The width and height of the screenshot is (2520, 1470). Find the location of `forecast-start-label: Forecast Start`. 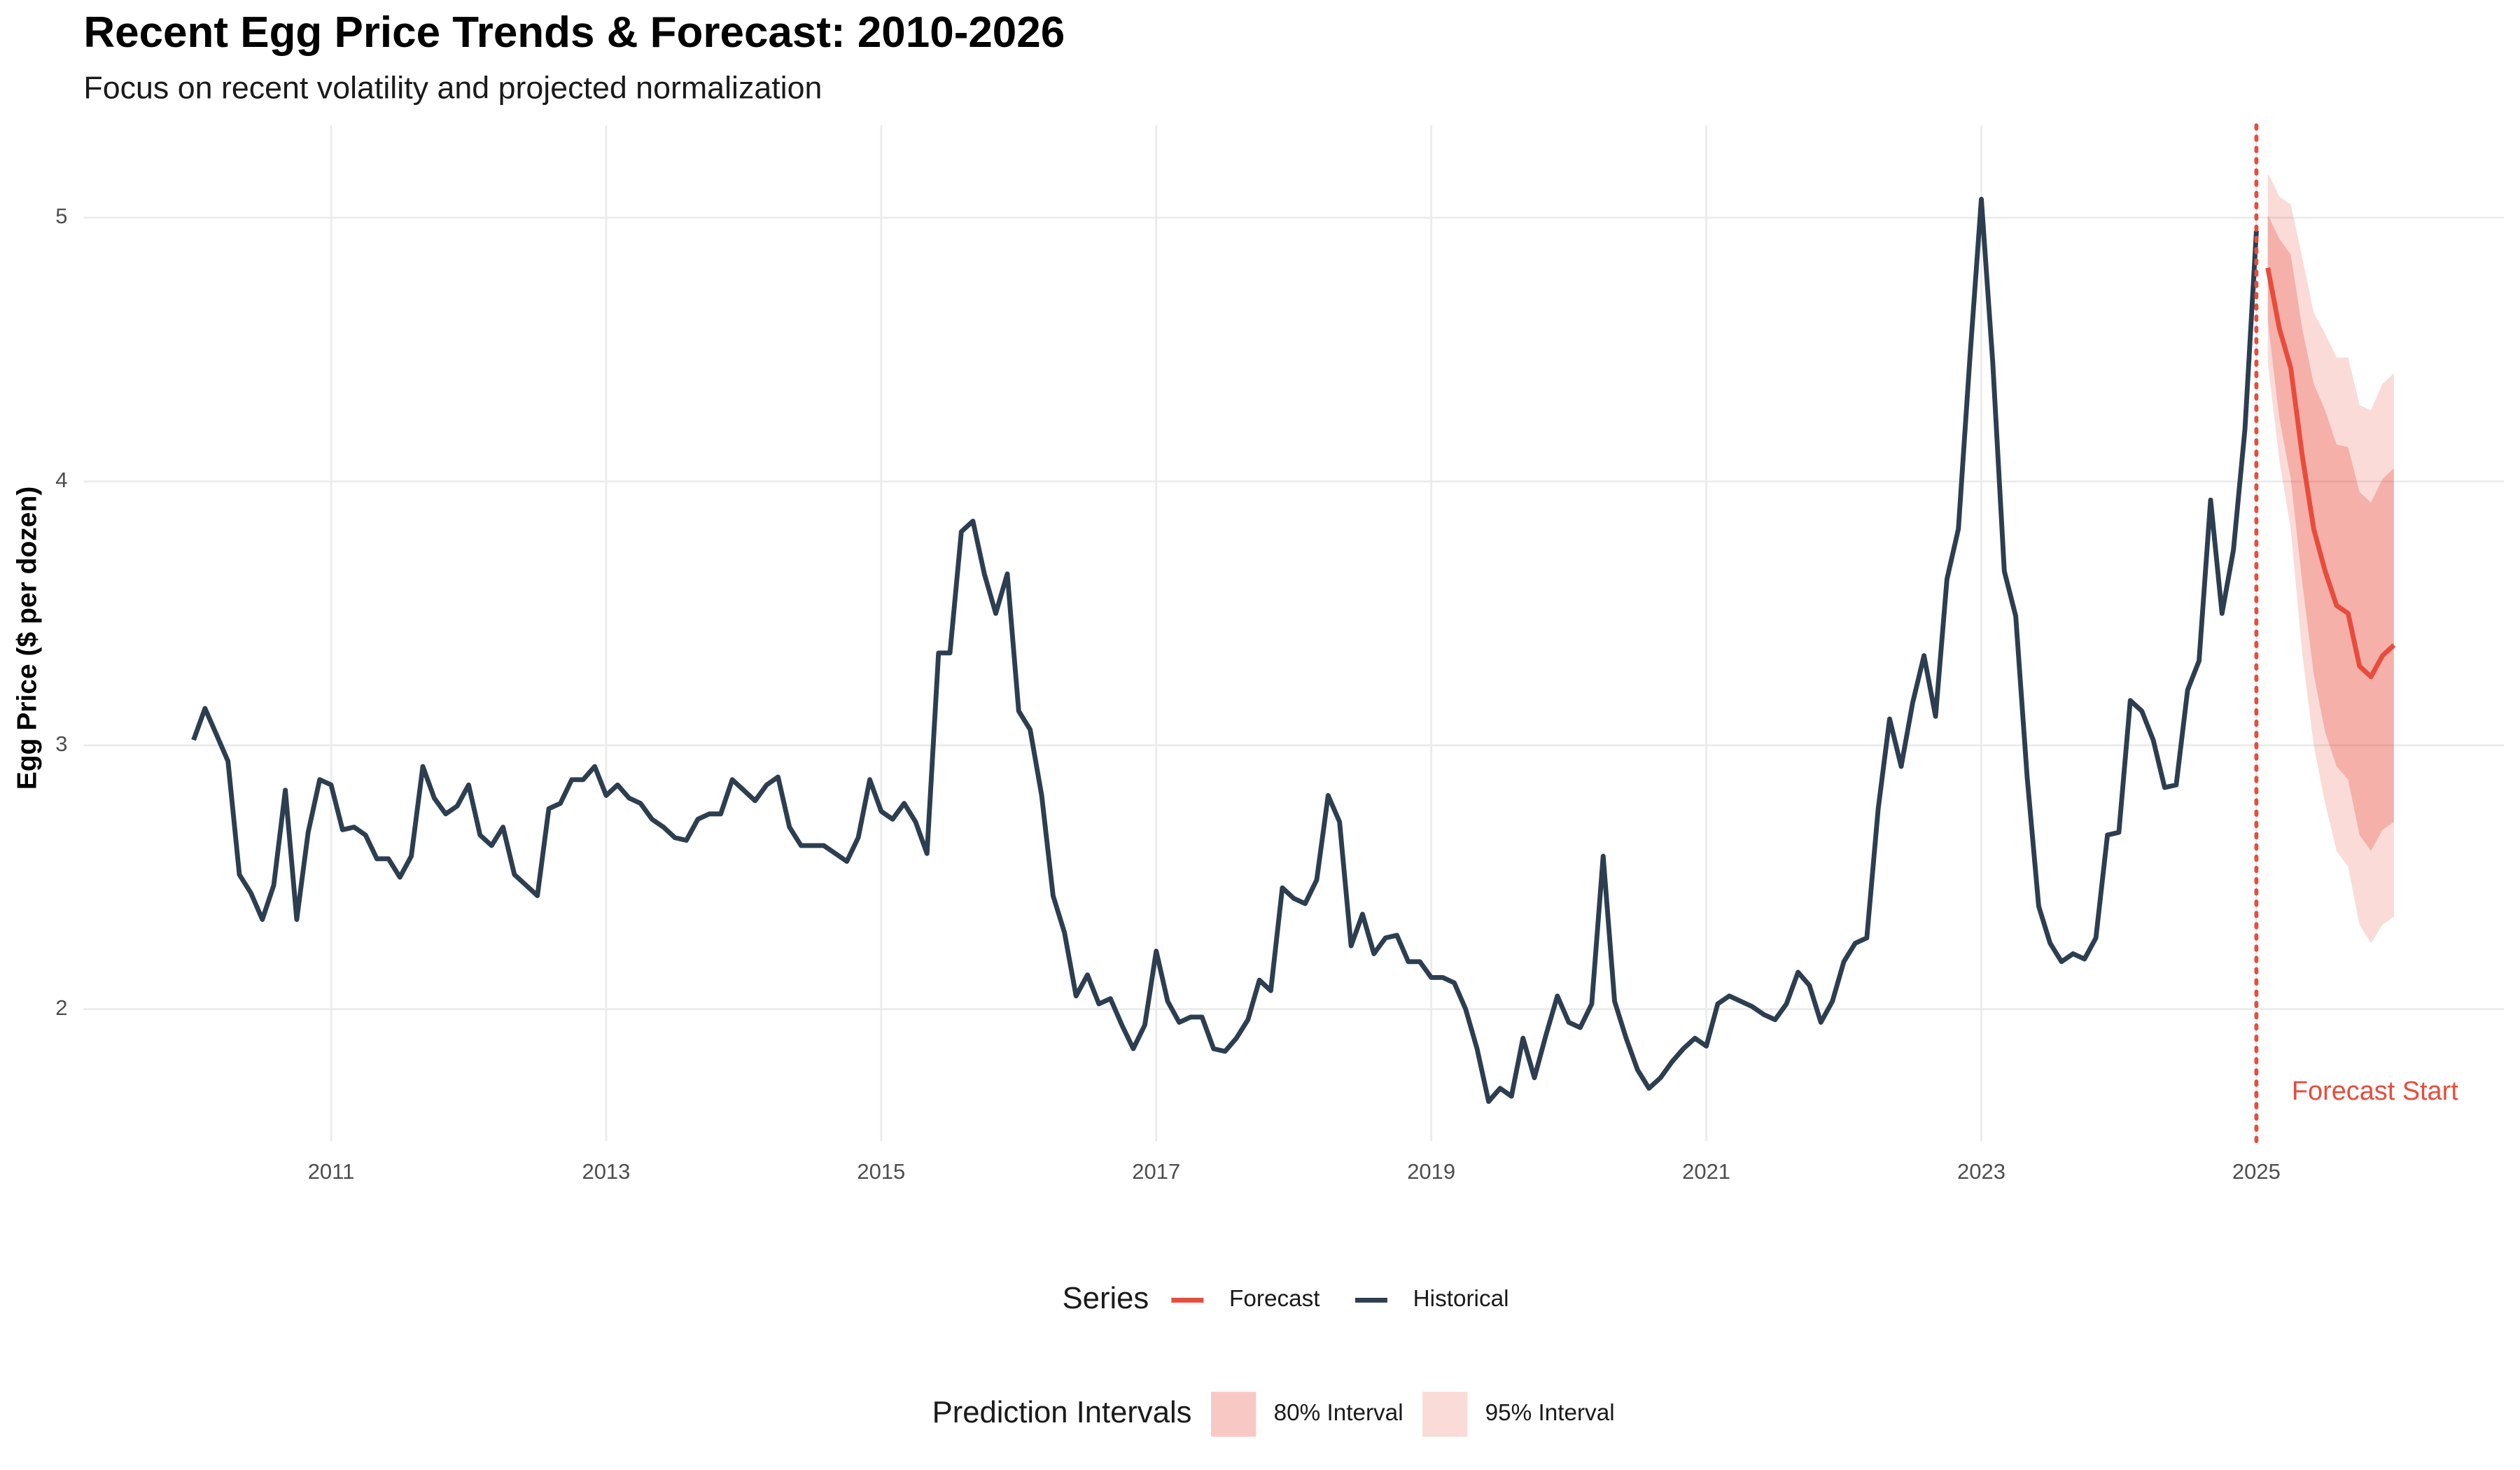

forecast-start-label: Forecast Start is located at coordinates (2375, 1091).